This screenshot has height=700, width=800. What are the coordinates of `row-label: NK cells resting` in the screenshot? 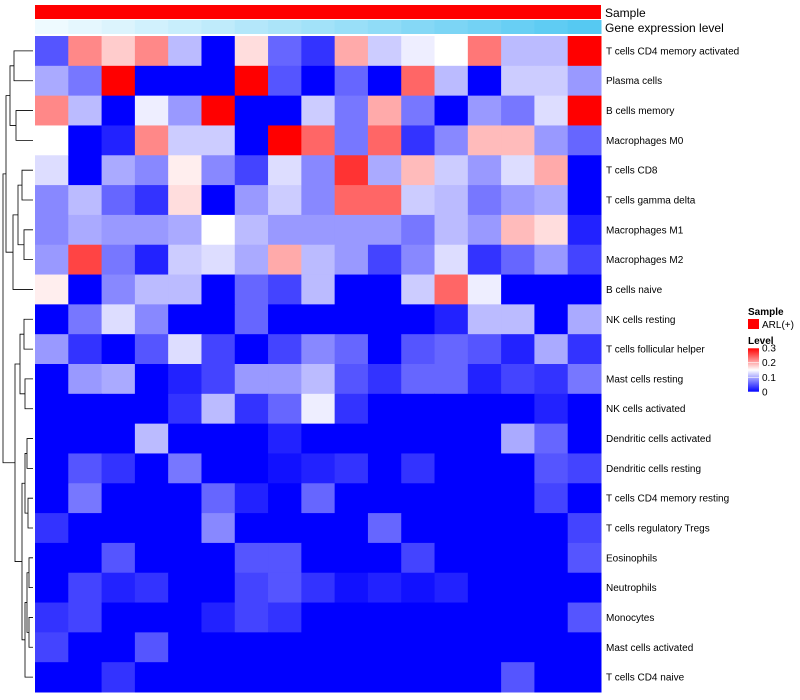 It's located at (640, 320).